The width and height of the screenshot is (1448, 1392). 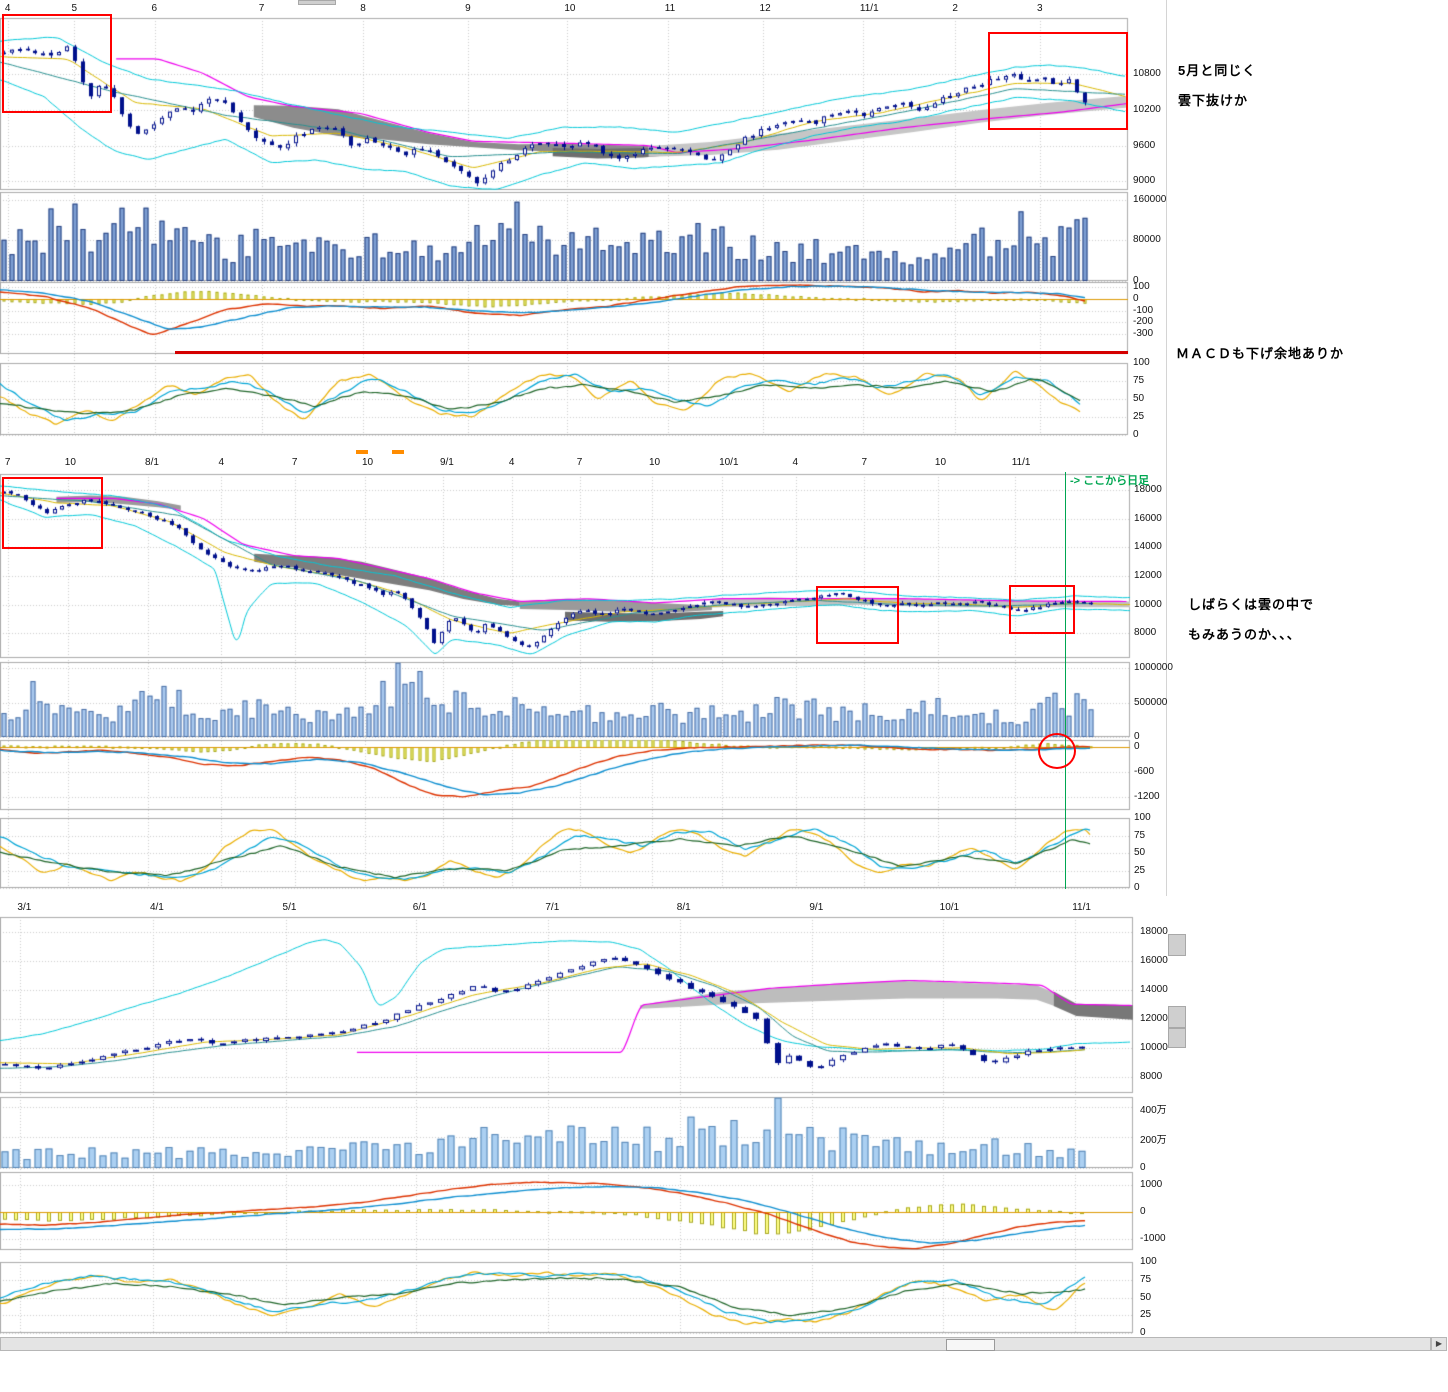 What do you see at coordinates (1147, 109) in the screenshot?
I see `y-axis-label: 10200` at bounding box center [1147, 109].